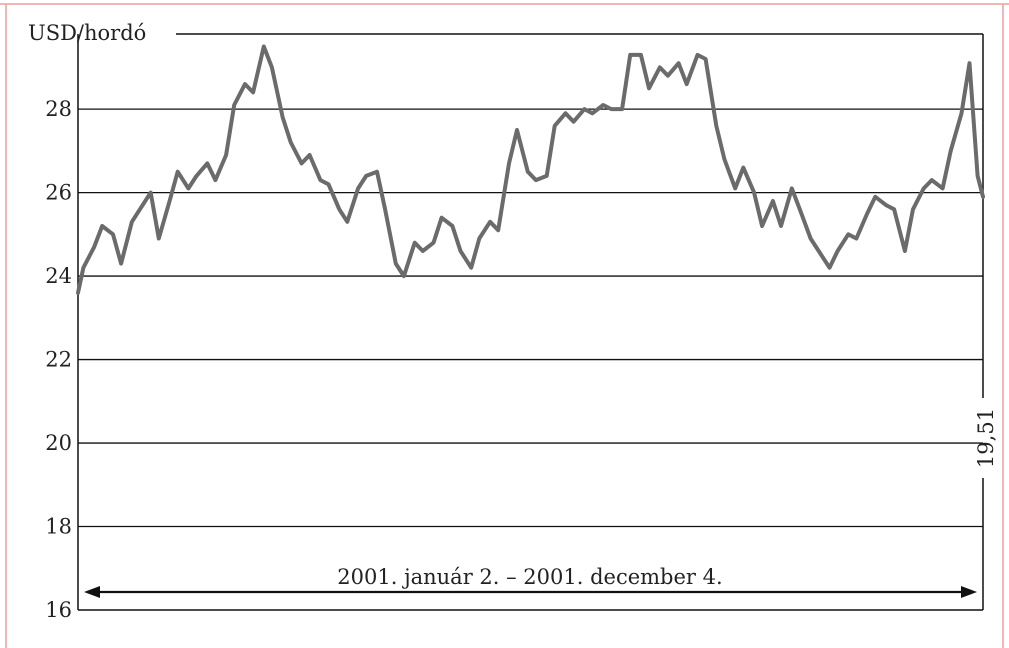 This screenshot has height=648, width=1009. Describe the element at coordinates (58, 193) in the screenshot. I see `y-tick-label: 26` at that location.